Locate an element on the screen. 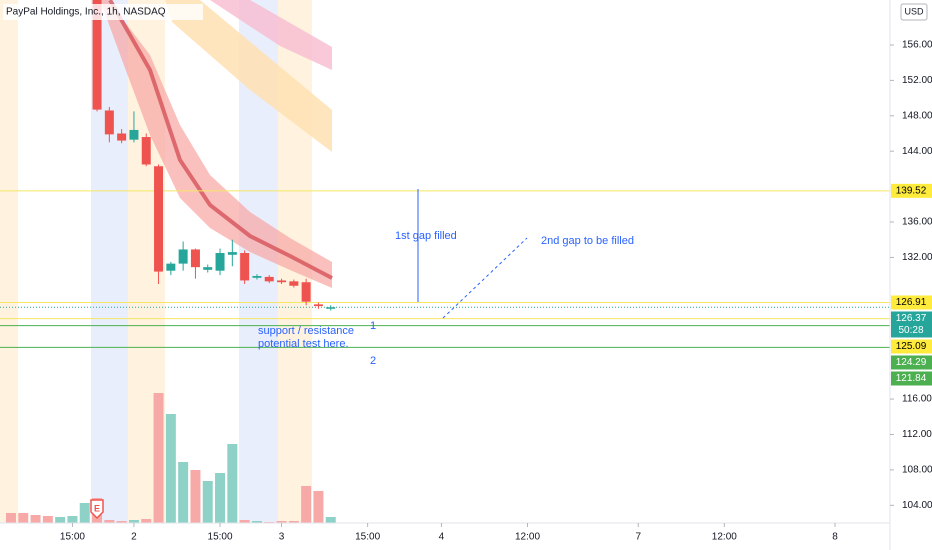 The height and width of the screenshot is (550, 932). annotation: potential test here. is located at coordinates (303, 344).